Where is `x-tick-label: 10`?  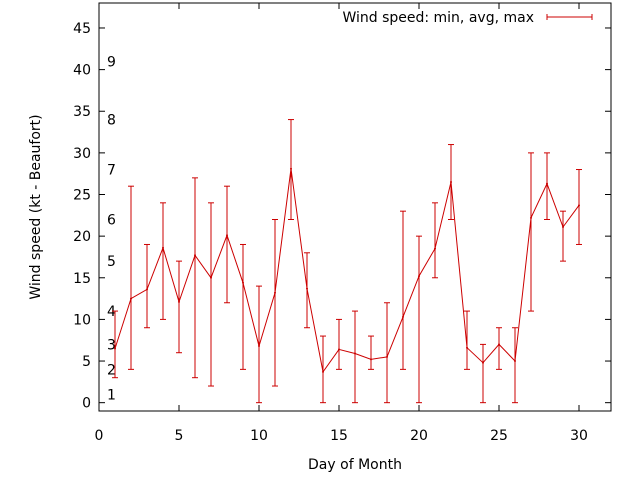
x-tick-label: 10 is located at coordinates (259, 436).